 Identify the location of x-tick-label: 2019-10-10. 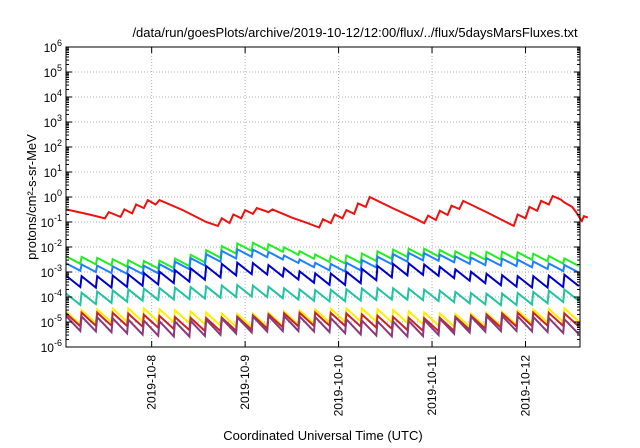
(339, 386).